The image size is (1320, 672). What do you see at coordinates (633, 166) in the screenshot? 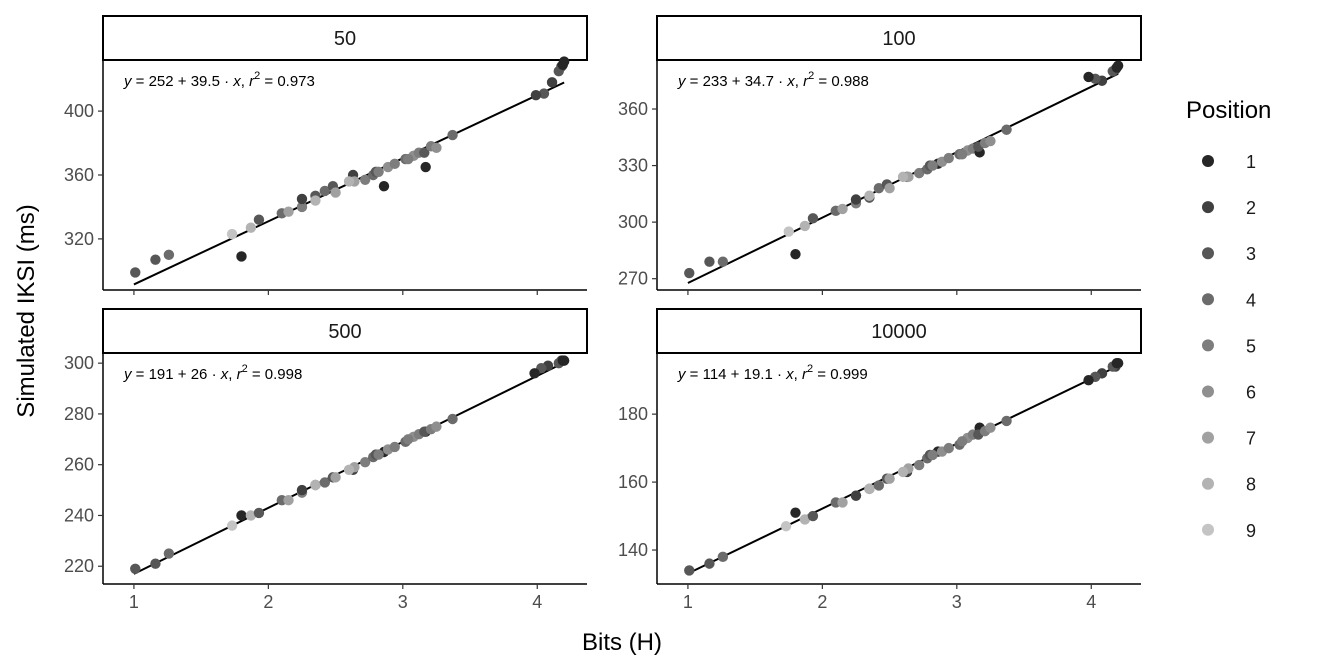
I see `y-tick-label: 330` at bounding box center [633, 166].